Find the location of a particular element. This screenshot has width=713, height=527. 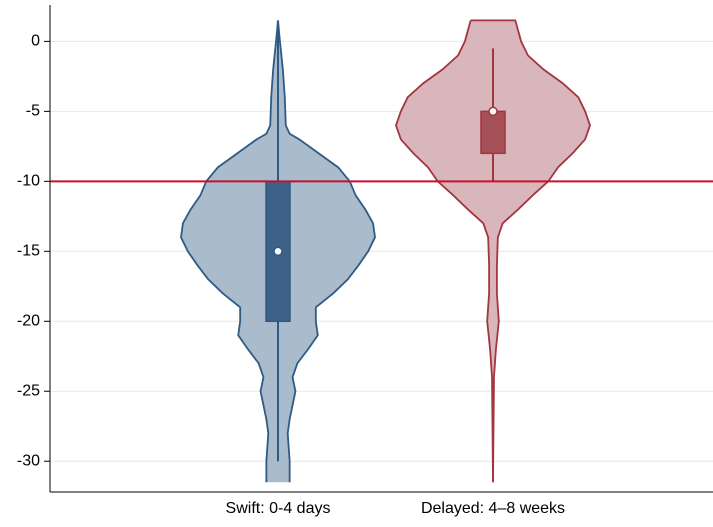

y-tick-label: -15 is located at coordinates (28, 251).